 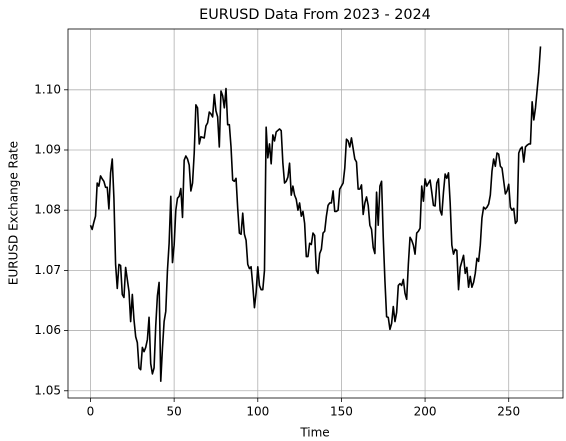 I want to click on x-tick-label: 50, so click(x=174, y=412).